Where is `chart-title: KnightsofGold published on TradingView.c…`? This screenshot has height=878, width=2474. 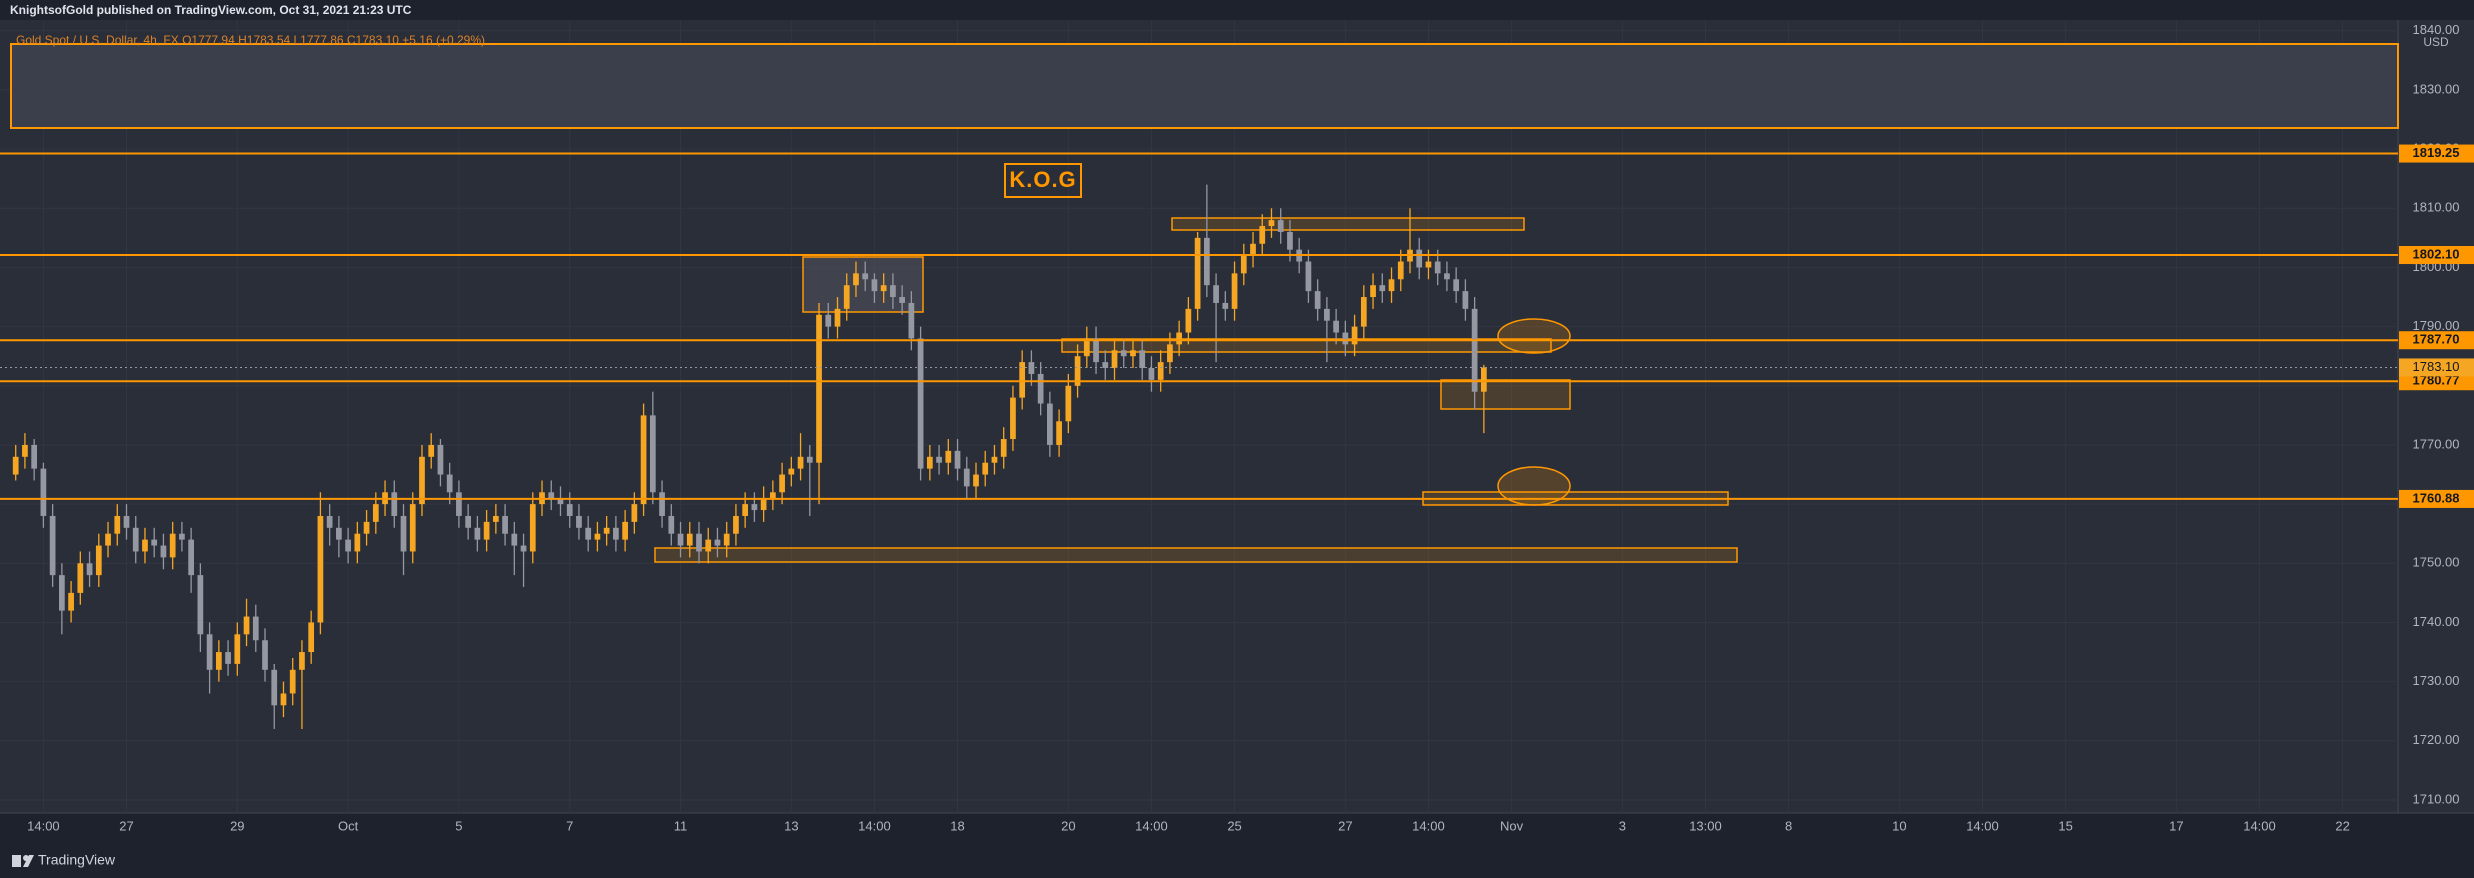 chart-title: KnightsofGold published on TradingView.c… is located at coordinates (211, 10).